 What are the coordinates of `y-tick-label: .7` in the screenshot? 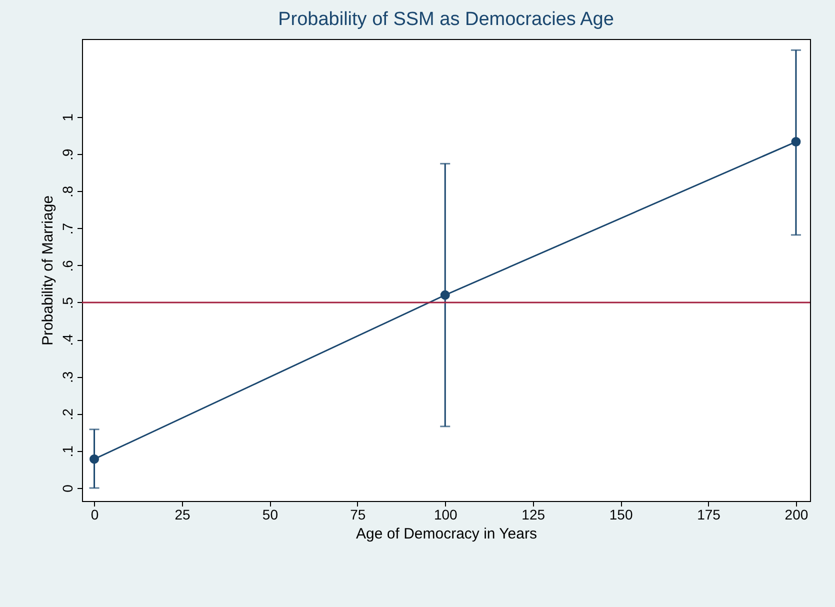 It's located at (68, 228).